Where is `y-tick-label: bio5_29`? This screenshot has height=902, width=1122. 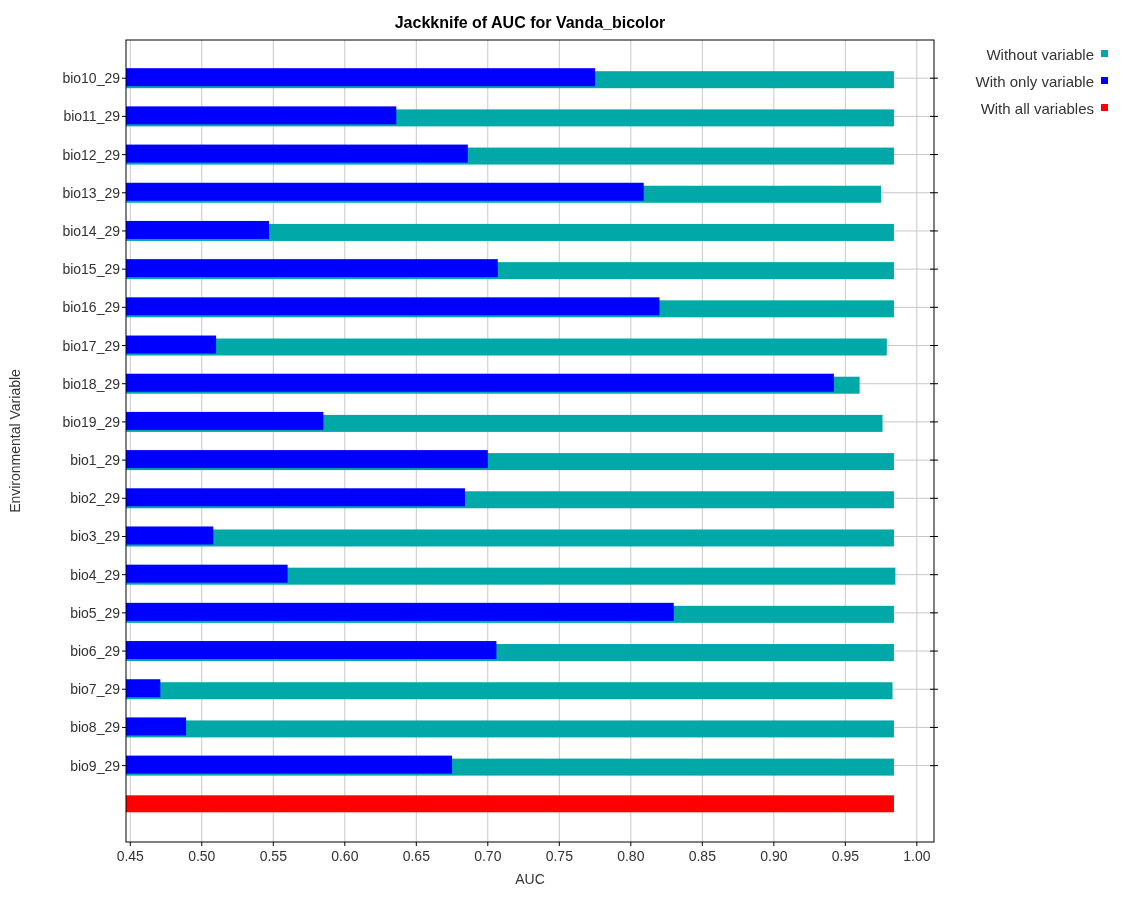
y-tick-label: bio5_29 is located at coordinates (95, 612).